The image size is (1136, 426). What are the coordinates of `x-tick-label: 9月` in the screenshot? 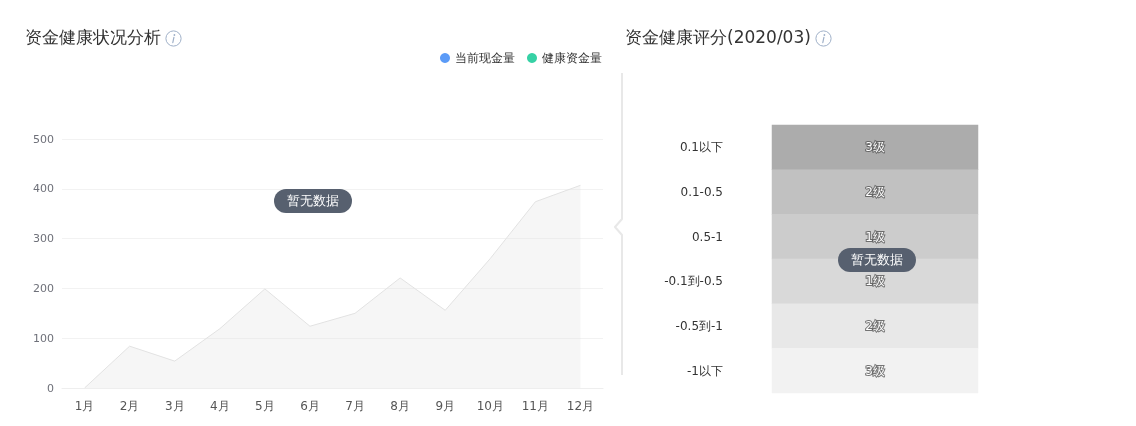 It's located at (445, 406).